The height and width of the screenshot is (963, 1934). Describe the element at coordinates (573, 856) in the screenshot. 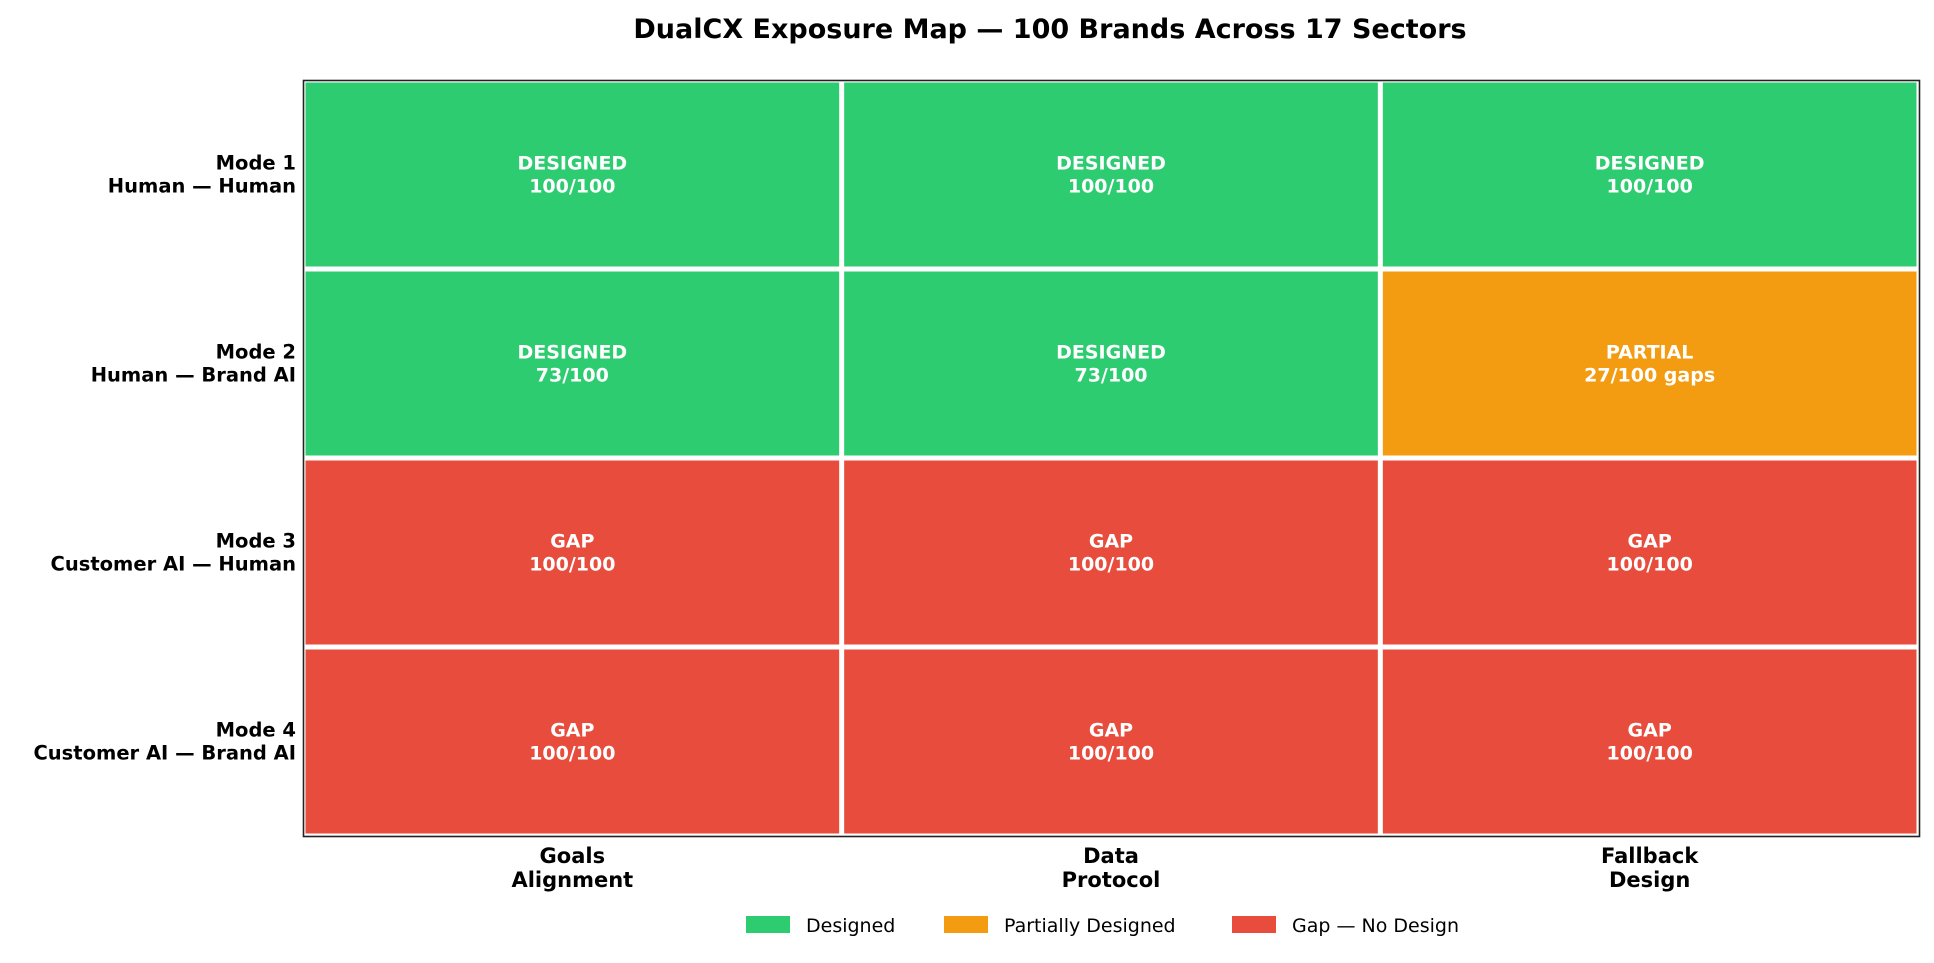

I see `column-label: Goals` at that location.